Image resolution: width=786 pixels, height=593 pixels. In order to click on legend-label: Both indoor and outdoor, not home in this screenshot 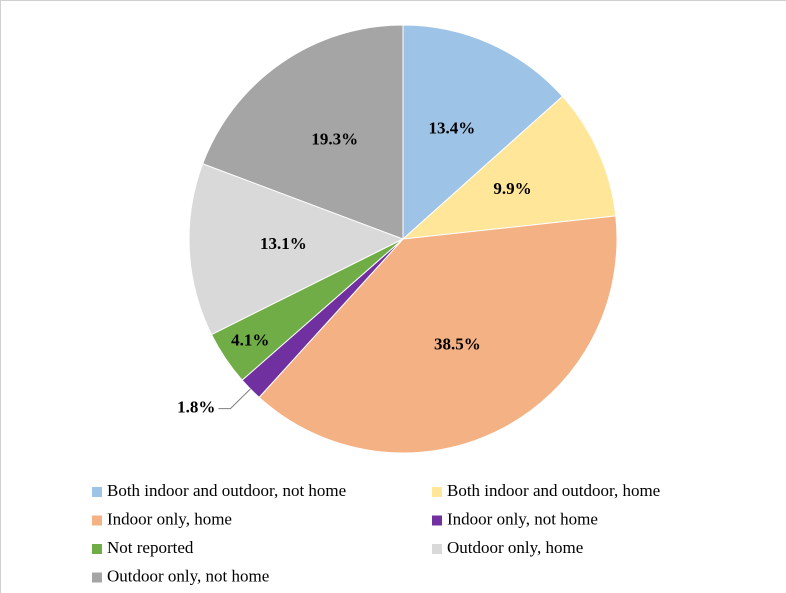, I will do `click(226, 490)`.